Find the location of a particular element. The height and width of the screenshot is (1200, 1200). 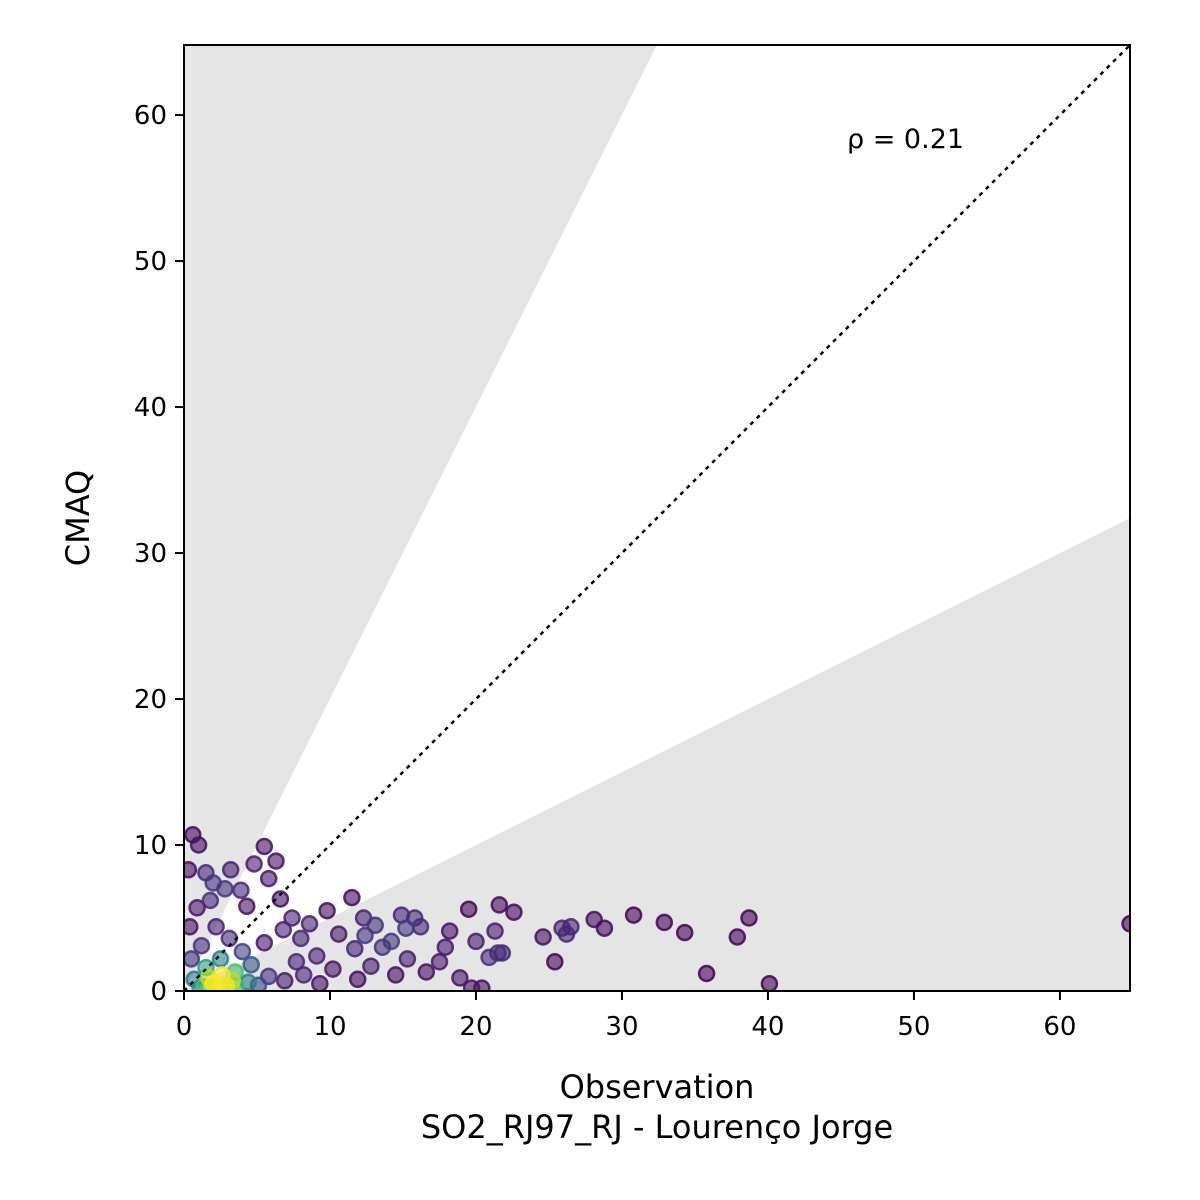

x-tick-label: 60 is located at coordinates (1059, 1027).